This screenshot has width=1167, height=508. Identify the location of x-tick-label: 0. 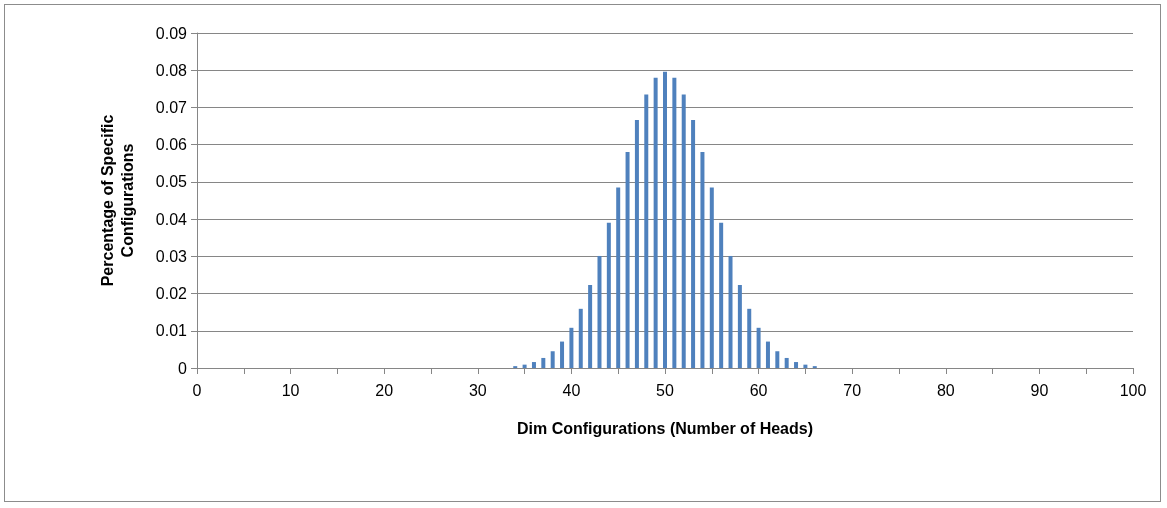
(197, 390).